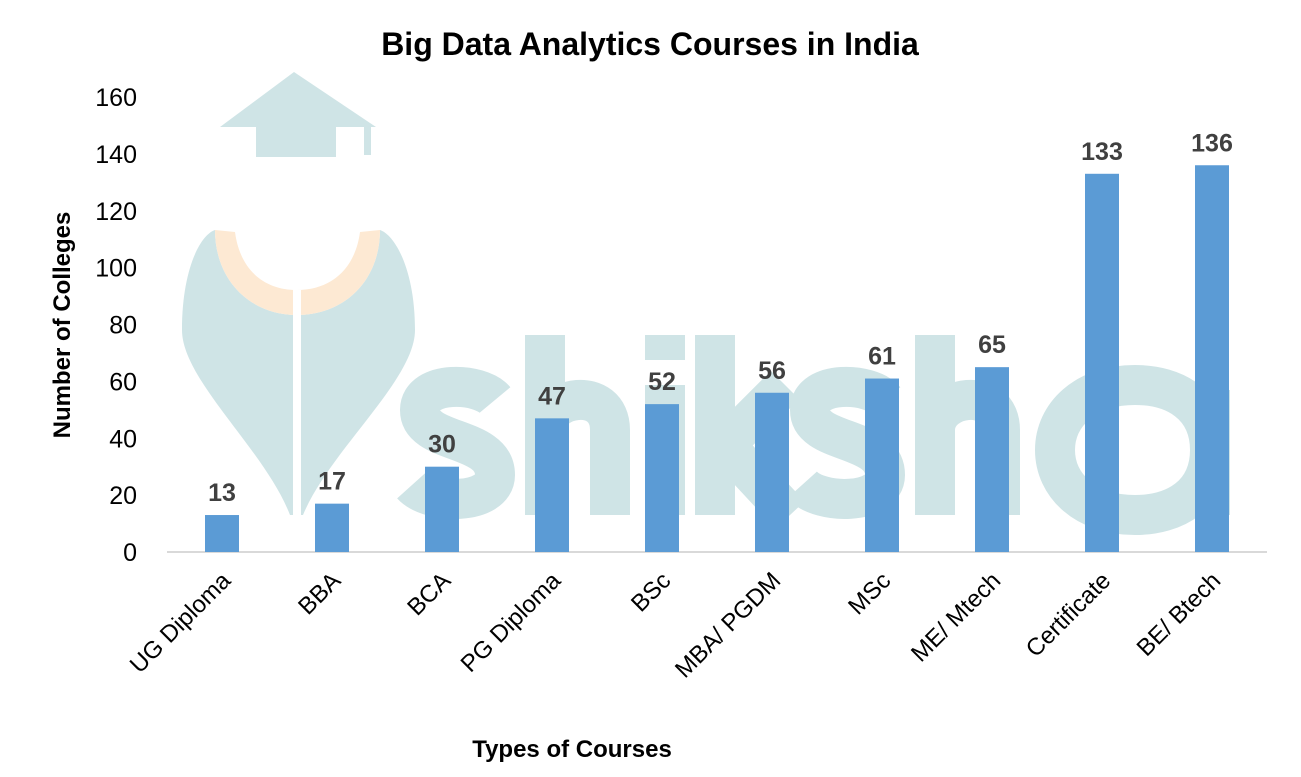 This screenshot has height=777, width=1301. What do you see at coordinates (116, 212) in the screenshot?
I see `y-tick-label: 120` at bounding box center [116, 212].